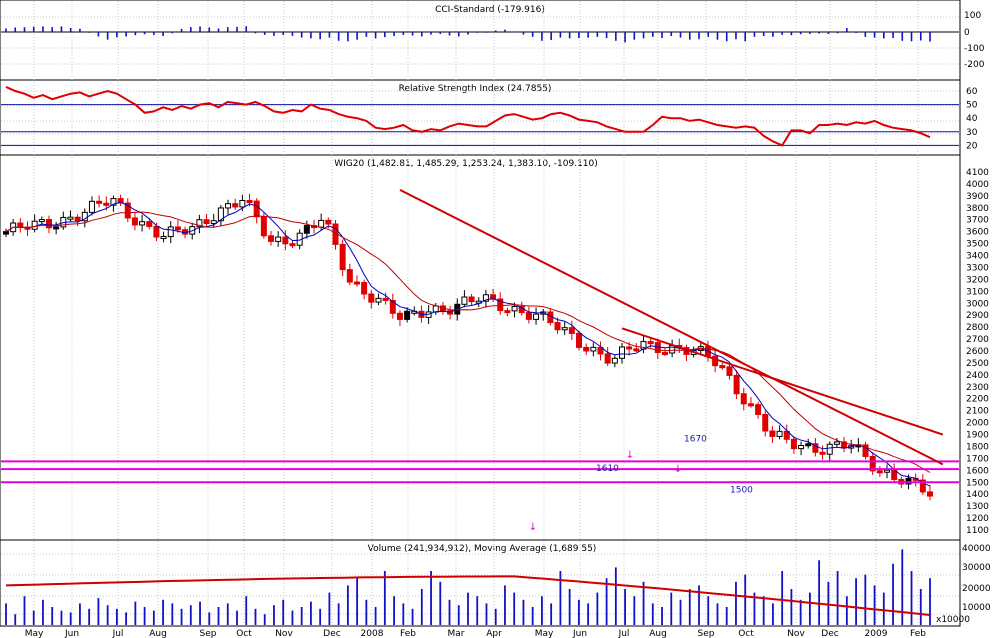  What do you see at coordinates (977, 471) in the screenshot?
I see `price-tick-label: 1600` at bounding box center [977, 471].